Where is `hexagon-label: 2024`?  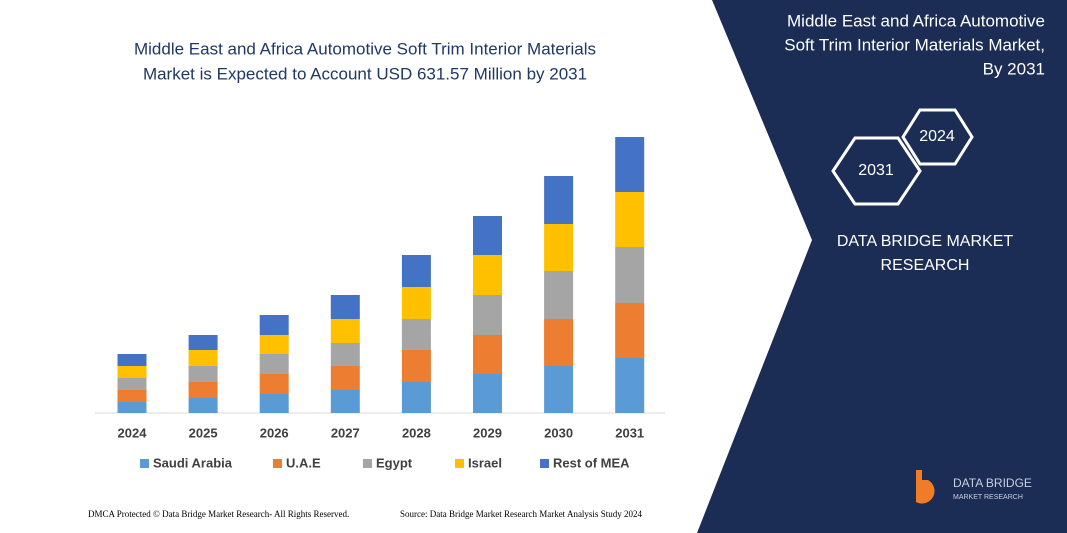 hexagon-label: 2024 is located at coordinates (937, 136).